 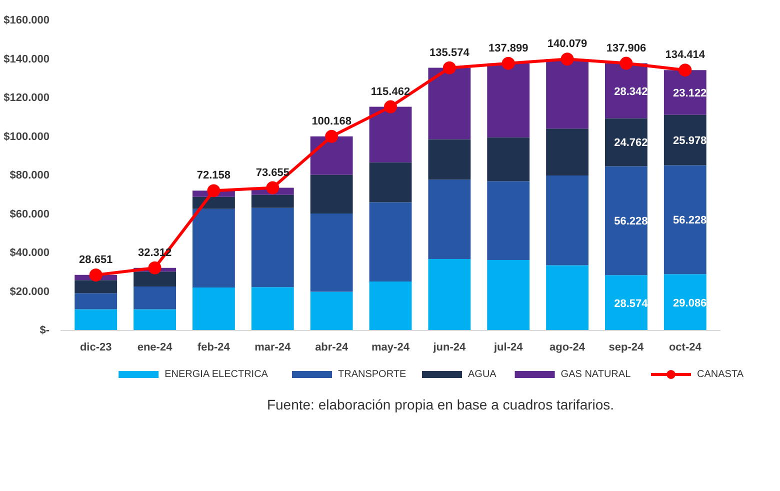 What do you see at coordinates (27, 98) in the screenshot?
I see `y-tick-label: $120.000` at bounding box center [27, 98].